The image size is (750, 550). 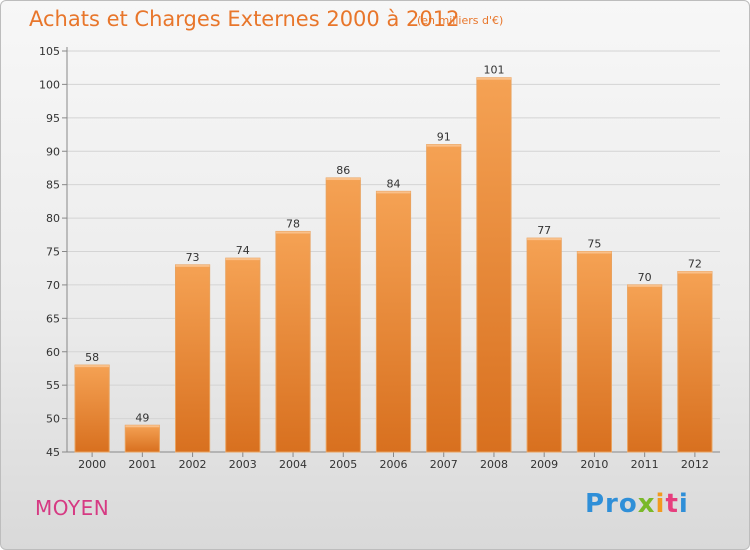 What do you see at coordinates (193, 257) in the screenshot?
I see `data-label-2002: 73` at bounding box center [193, 257].